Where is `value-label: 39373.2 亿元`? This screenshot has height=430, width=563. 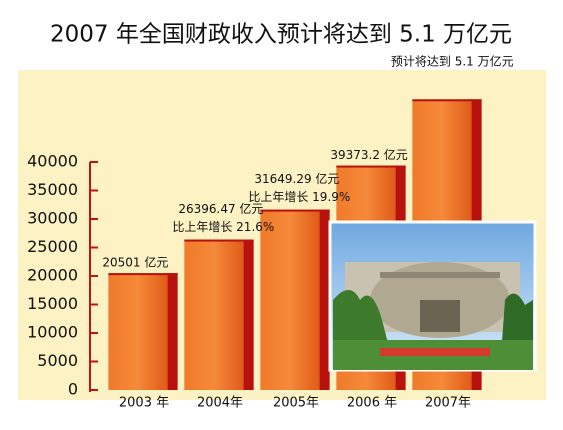
value-label: 39373.2 亿元 is located at coordinates (368, 154).